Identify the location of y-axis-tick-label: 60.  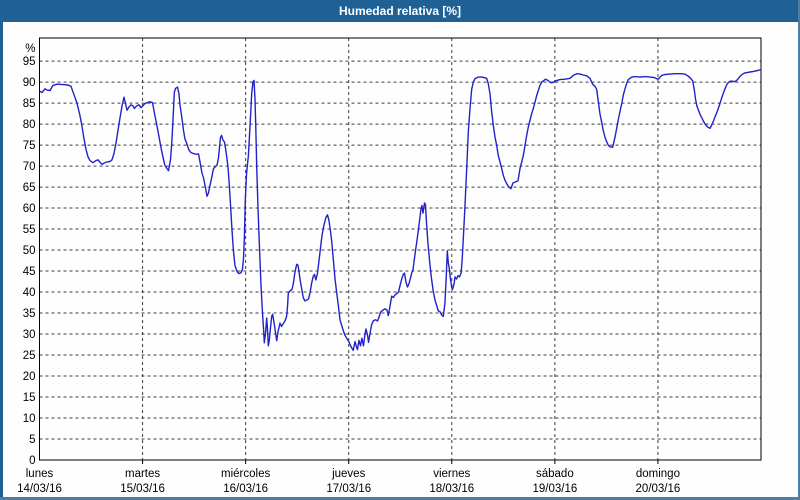
(29, 209).